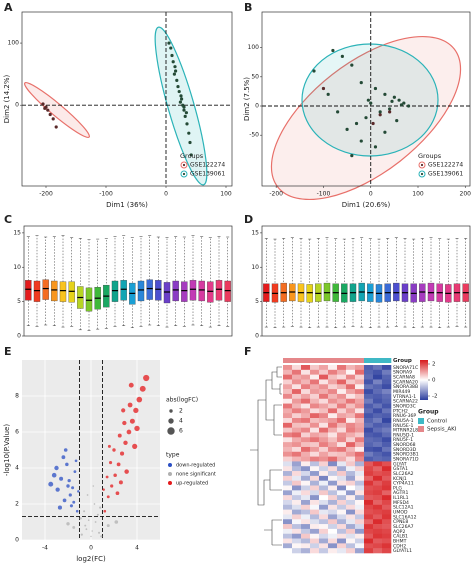 The width and height of the screenshot is (474, 571). I want to click on box, so click(71, 292).